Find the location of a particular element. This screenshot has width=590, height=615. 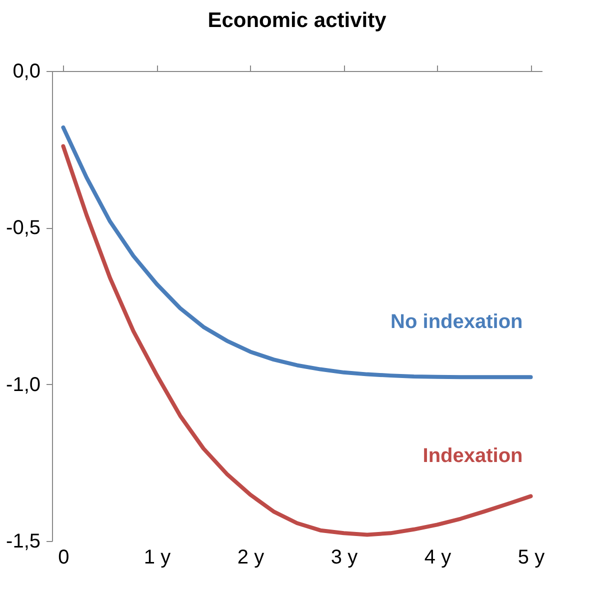

x-tick-label: 3 y is located at coordinates (344, 557).